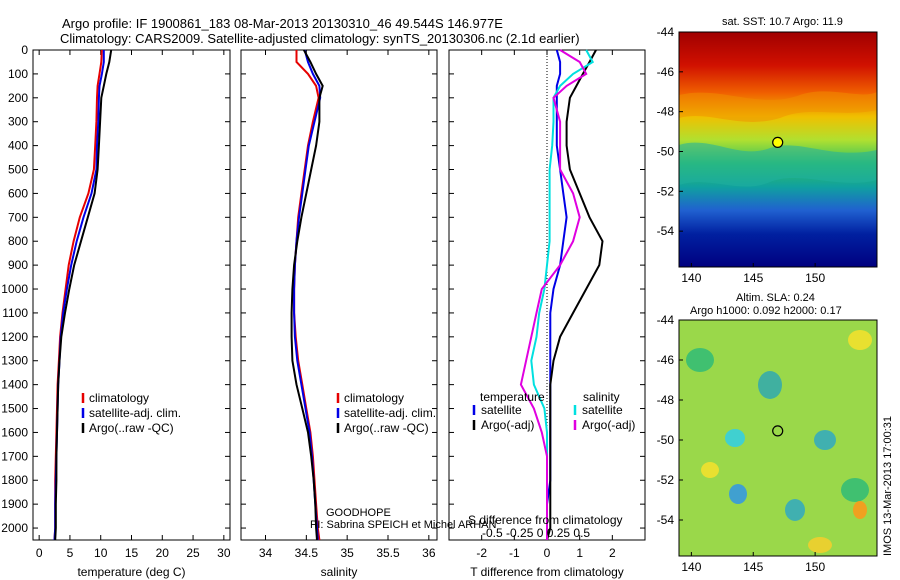  What do you see at coordinates (18, 74) in the screenshot?
I see `y-tick-label: 100` at bounding box center [18, 74].